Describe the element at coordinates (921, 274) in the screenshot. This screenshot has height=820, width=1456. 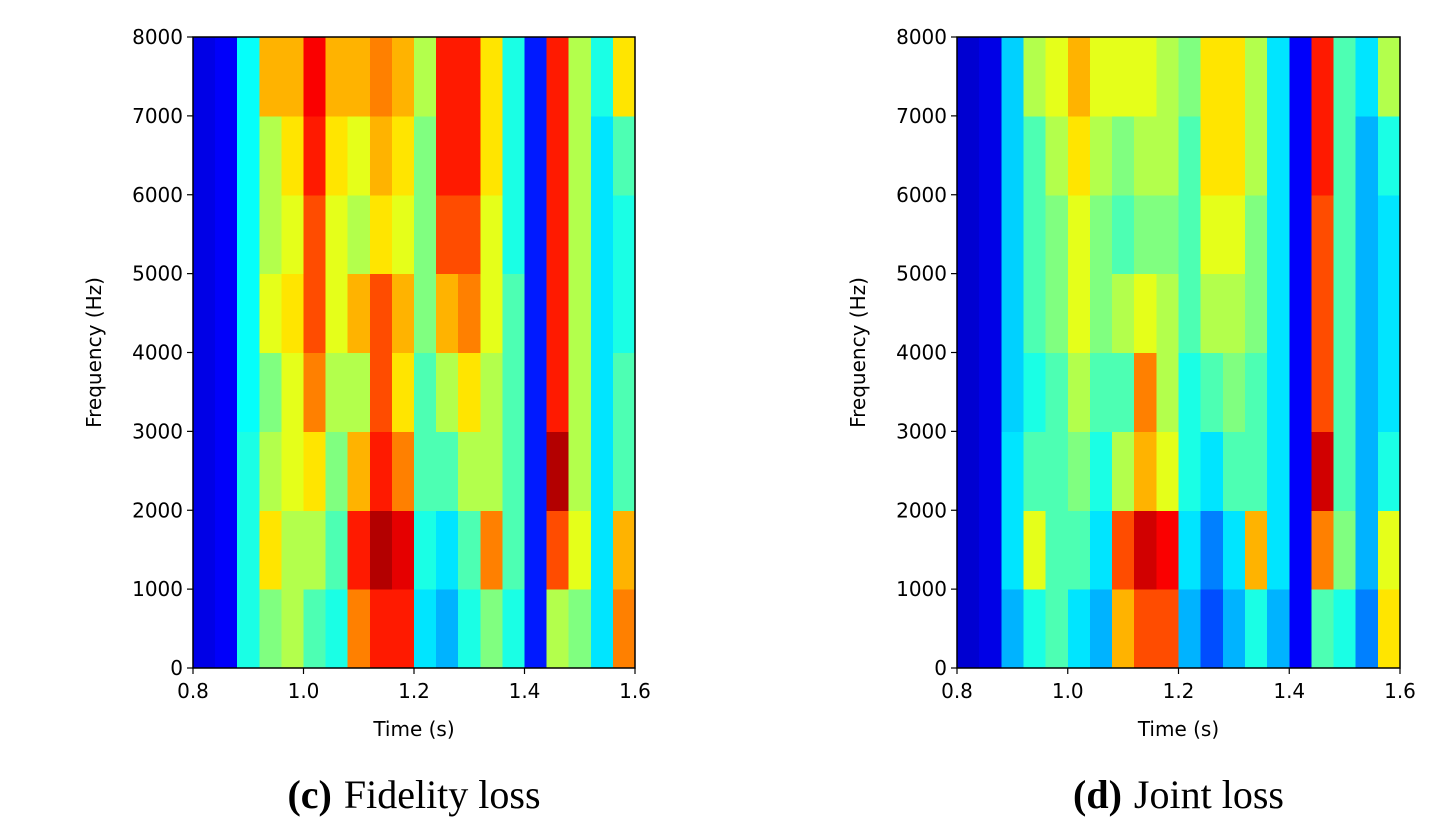
I see `y-tick-label: 5000` at that location.